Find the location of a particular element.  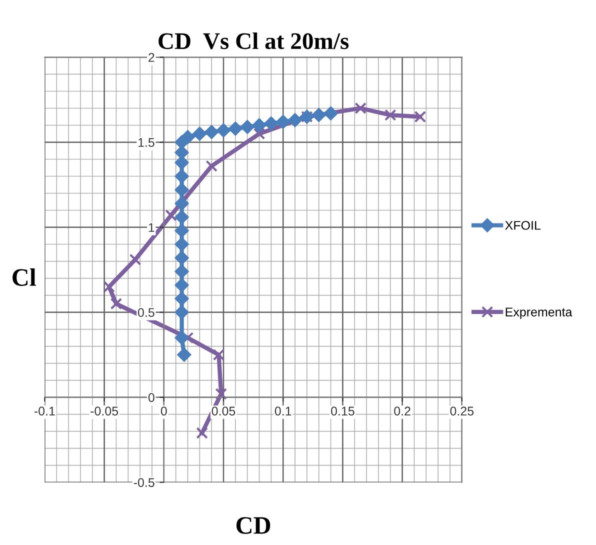

x-tick-label: 0 is located at coordinates (163, 411).